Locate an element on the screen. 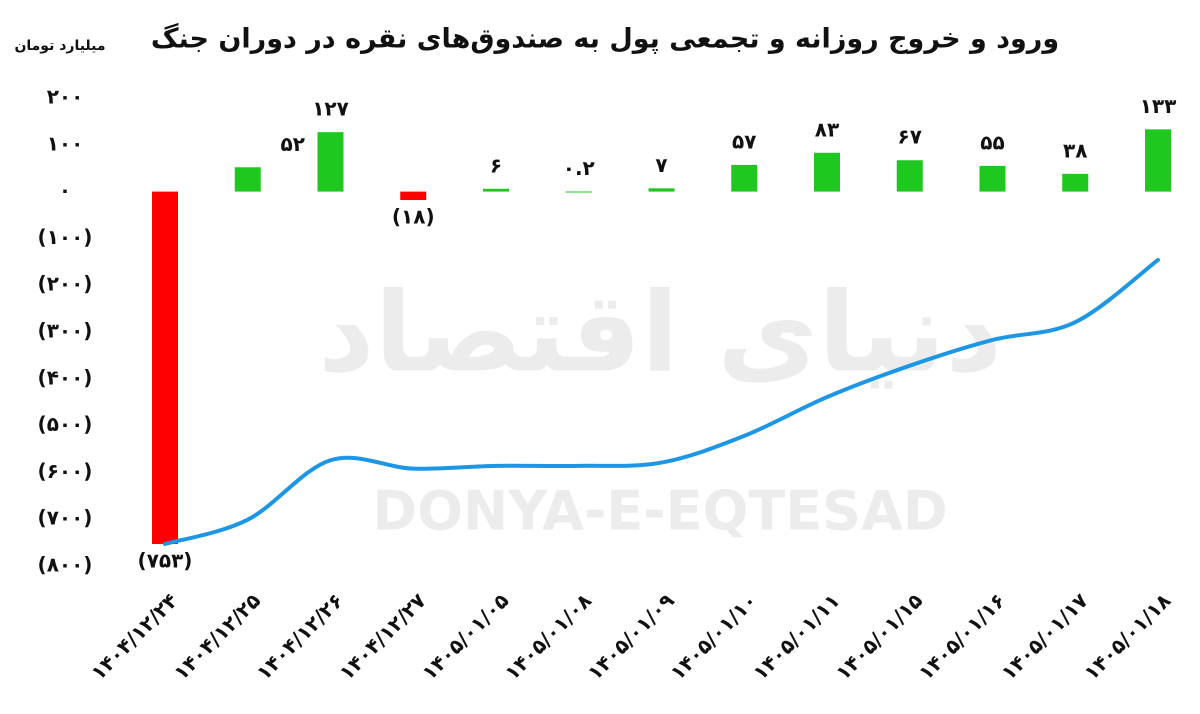 The height and width of the screenshot is (714, 1200). value-label: ۱۲۷ is located at coordinates (330, 109).